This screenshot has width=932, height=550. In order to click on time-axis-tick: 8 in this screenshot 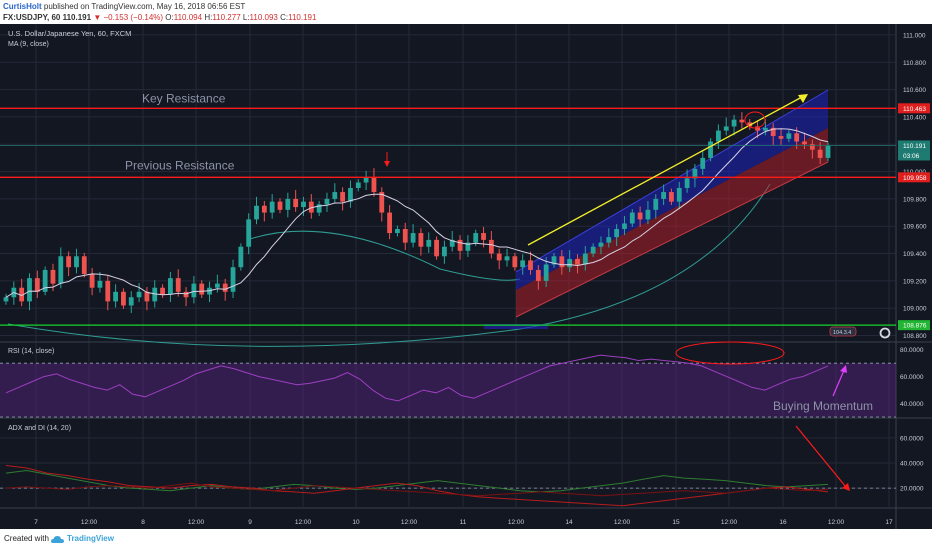, I will do `click(143, 522)`.